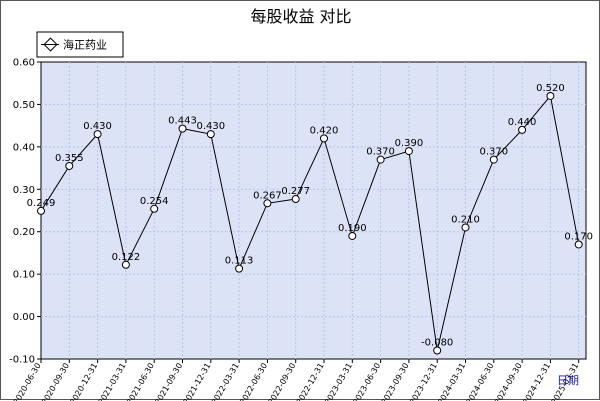 Image resolution: width=600 pixels, height=401 pixels. I want to click on data-label: 0.170, so click(578, 236).